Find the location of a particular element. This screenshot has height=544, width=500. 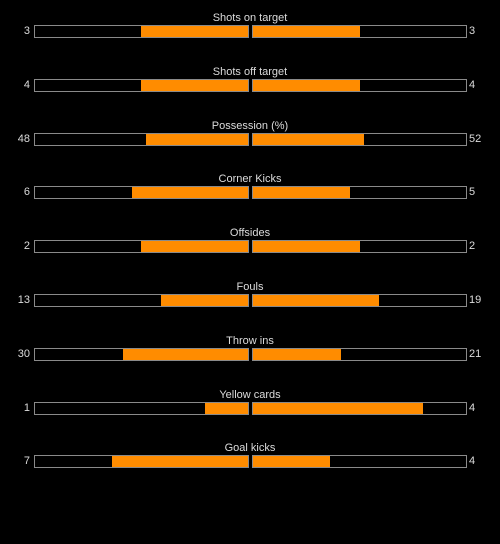

home-value: 7 is located at coordinates (26, 461).